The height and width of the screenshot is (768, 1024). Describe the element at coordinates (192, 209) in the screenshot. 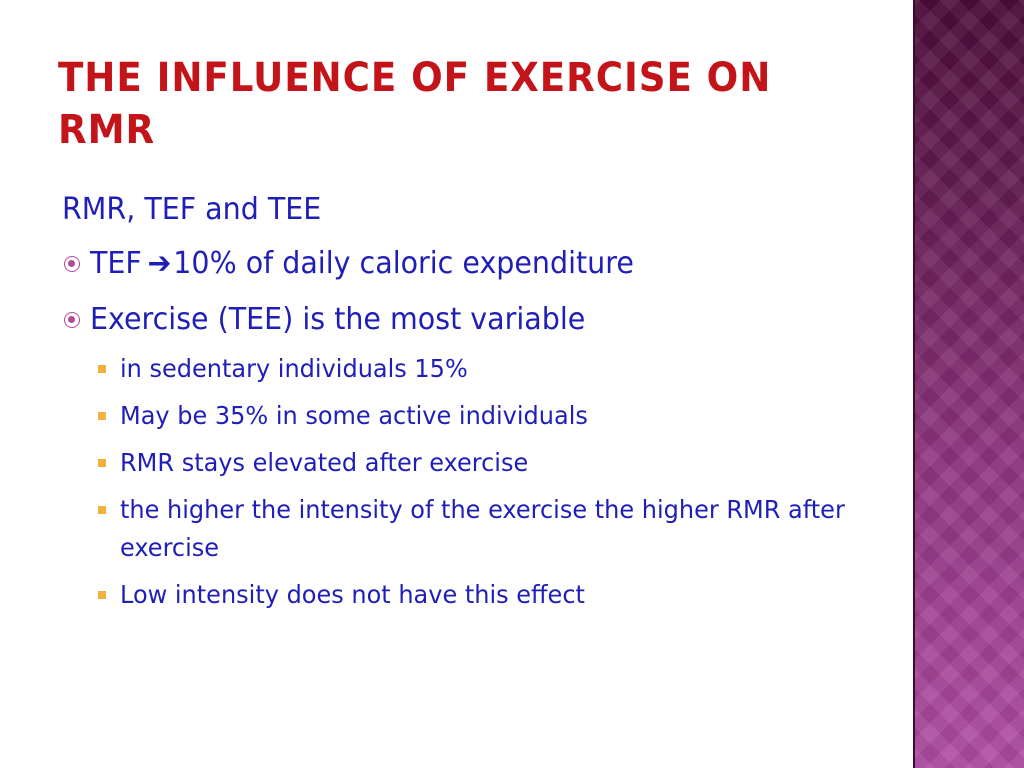

I see `subheading: RMR, TEF and TEE` at that location.